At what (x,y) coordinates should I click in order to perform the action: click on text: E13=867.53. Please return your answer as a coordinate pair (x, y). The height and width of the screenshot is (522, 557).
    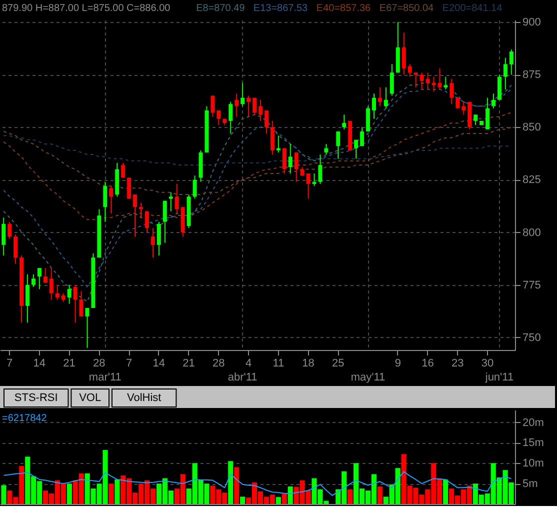
    Looking at the image, I should click on (280, 8).